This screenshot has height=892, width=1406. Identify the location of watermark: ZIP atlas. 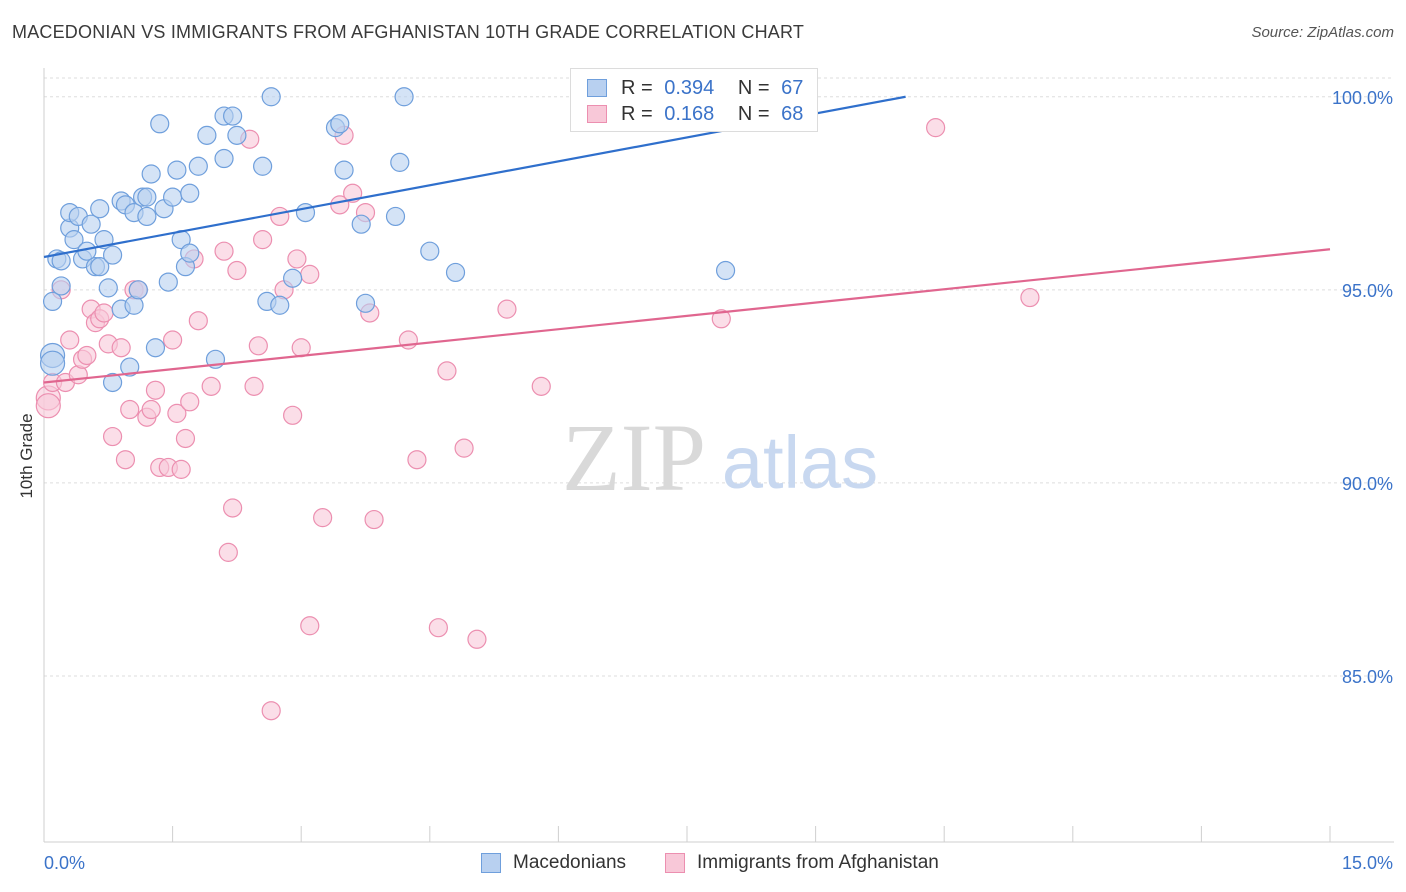
(720, 457).